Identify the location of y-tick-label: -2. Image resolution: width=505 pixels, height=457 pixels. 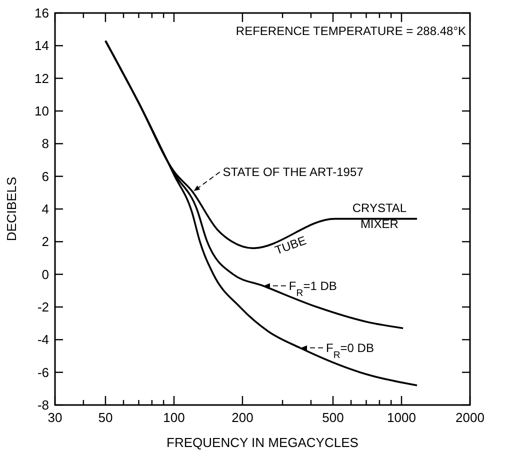
(43, 307).